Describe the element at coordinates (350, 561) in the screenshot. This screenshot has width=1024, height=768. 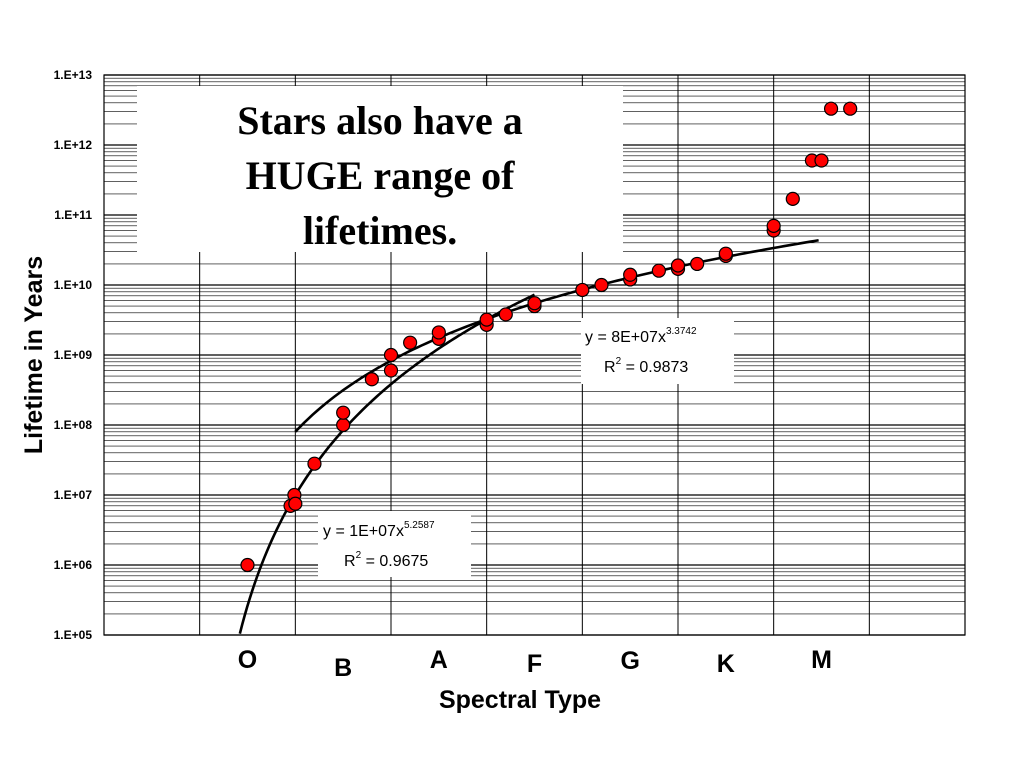
I see `r2-b-label: R` at that location.